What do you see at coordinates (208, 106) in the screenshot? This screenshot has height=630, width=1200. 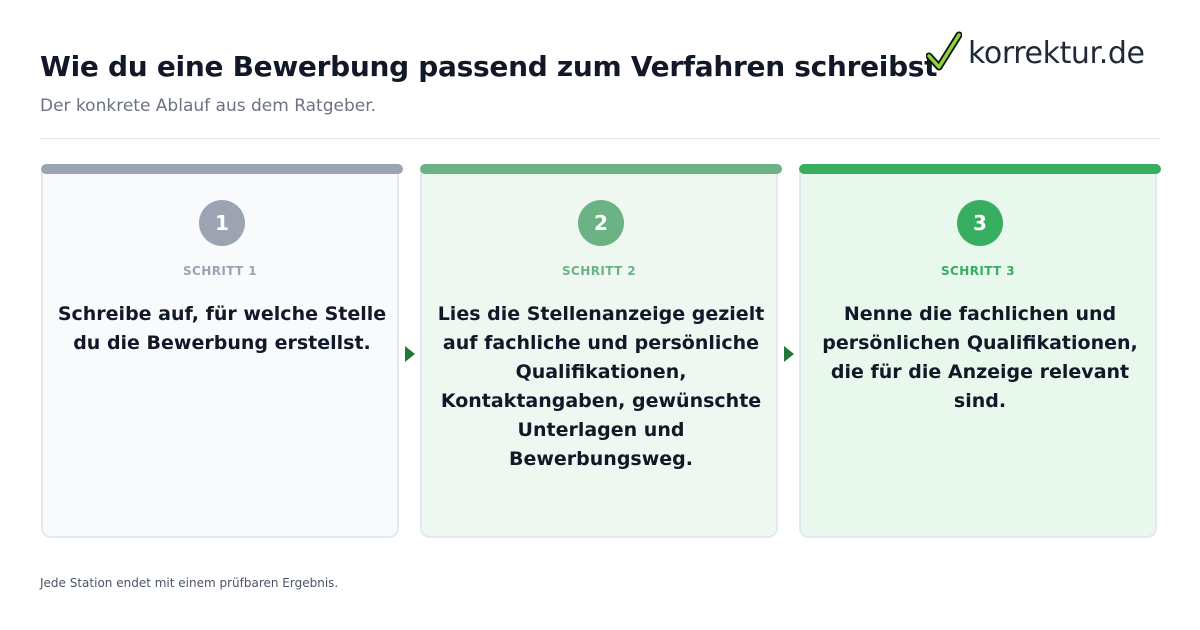 I see `page-subtitle: Der konkrete Ablauf aus dem Ratgeber.` at bounding box center [208, 106].